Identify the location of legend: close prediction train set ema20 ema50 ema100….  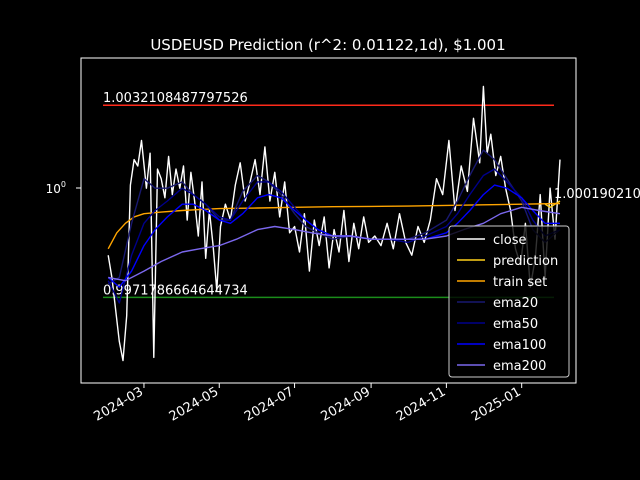
(509, 301).